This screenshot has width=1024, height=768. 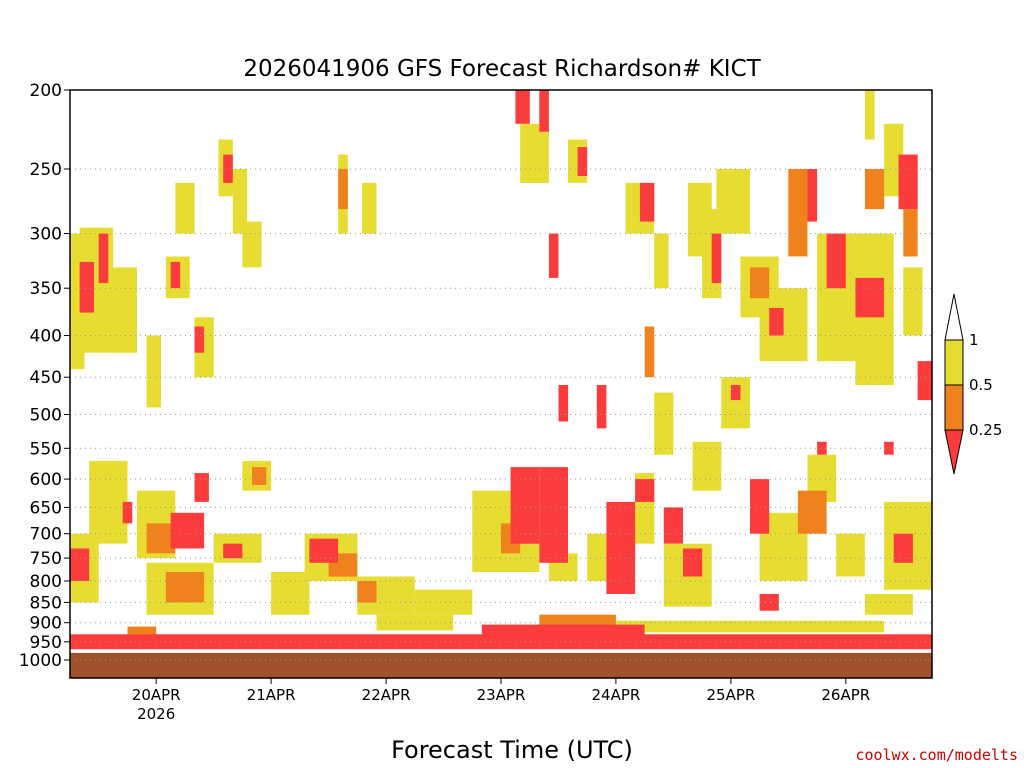 What do you see at coordinates (46, 289) in the screenshot?
I see `y-tick-label: 350` at bounding box center [46, 289].